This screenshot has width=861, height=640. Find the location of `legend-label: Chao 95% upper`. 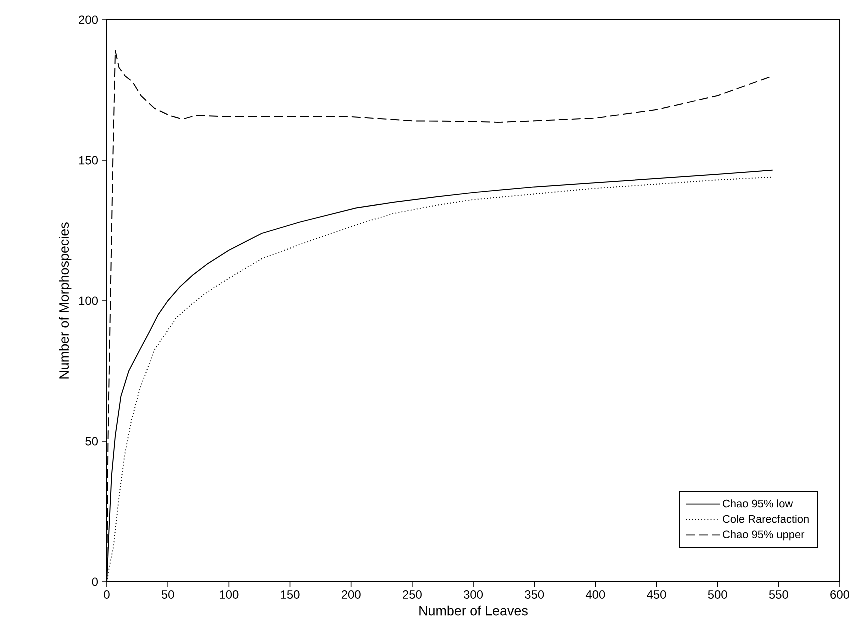

legend-label: Chao 95% upper is located at coordinates (764, 535).